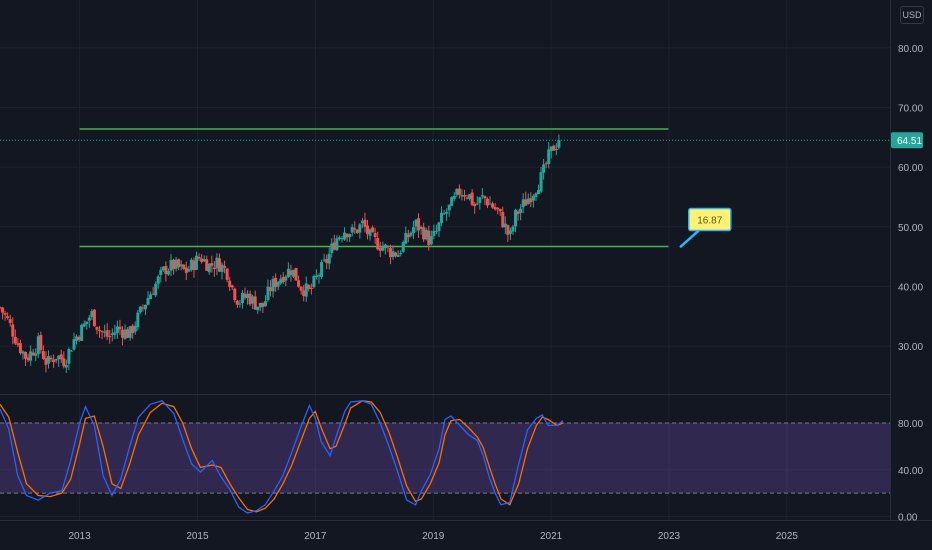  What do you see at coordinates (710, 219) in the screenshot?
I see `callout-box` at bounding box center [710, 219].